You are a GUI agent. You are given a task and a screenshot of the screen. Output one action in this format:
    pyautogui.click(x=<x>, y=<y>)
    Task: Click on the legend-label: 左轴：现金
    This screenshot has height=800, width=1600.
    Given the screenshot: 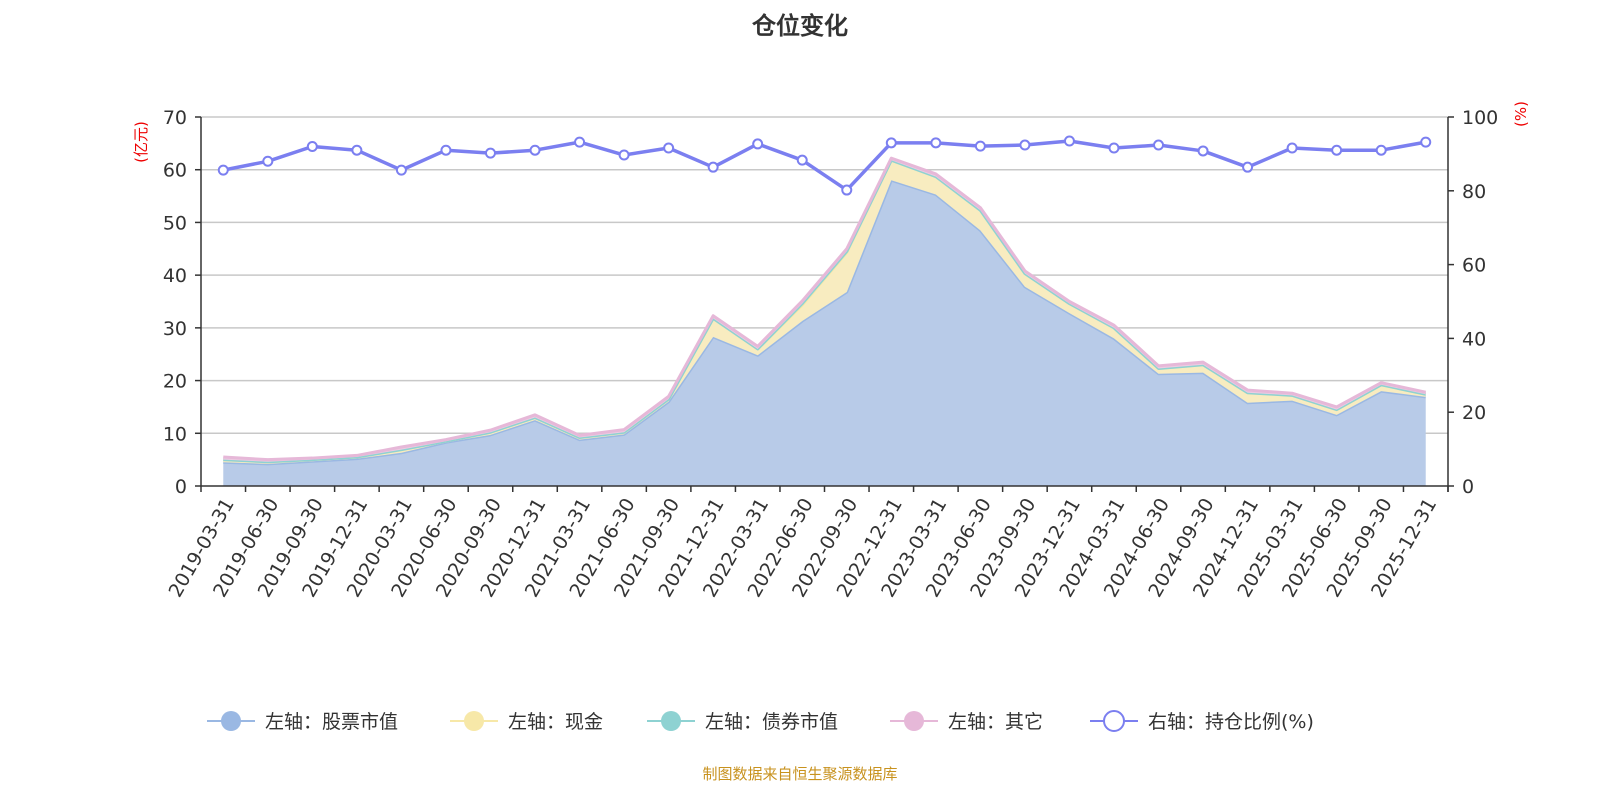 What is the action you would take?
    pyautogui.click(x=555, y=722)
    